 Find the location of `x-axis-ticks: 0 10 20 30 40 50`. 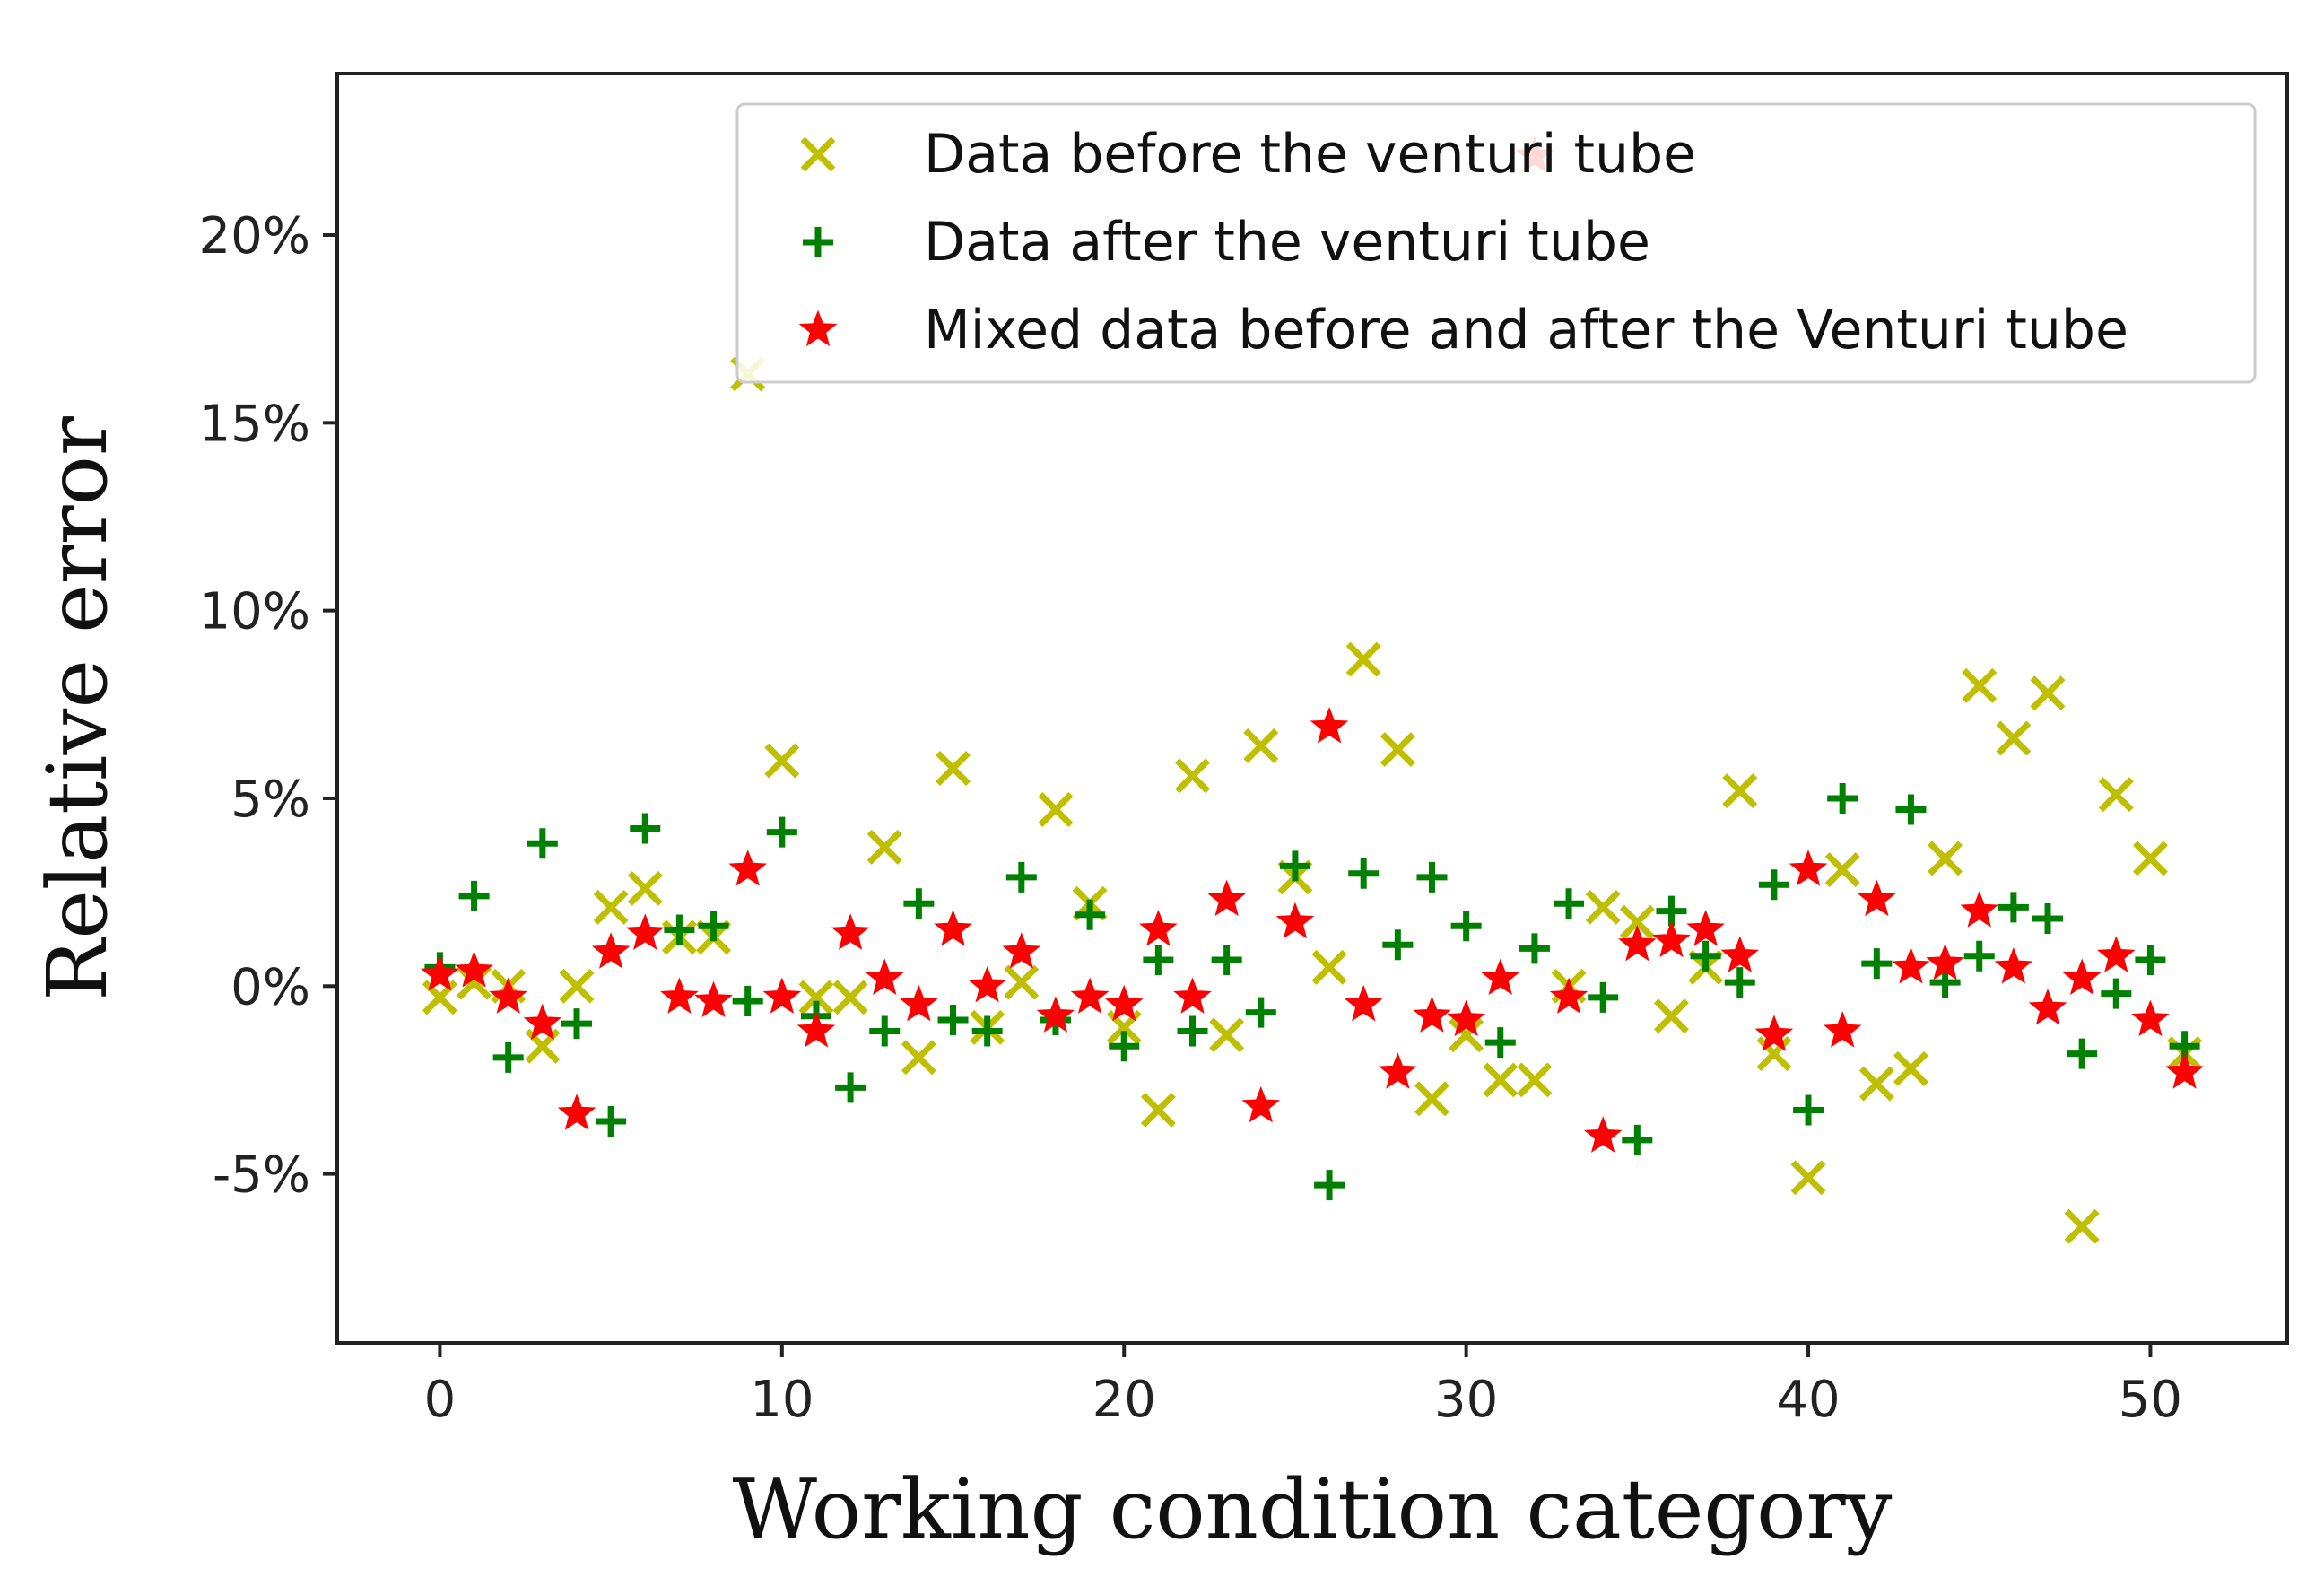

x-axis-ticks: 0 10 20 30 40 50 is located at coordinates (1303, 1386).